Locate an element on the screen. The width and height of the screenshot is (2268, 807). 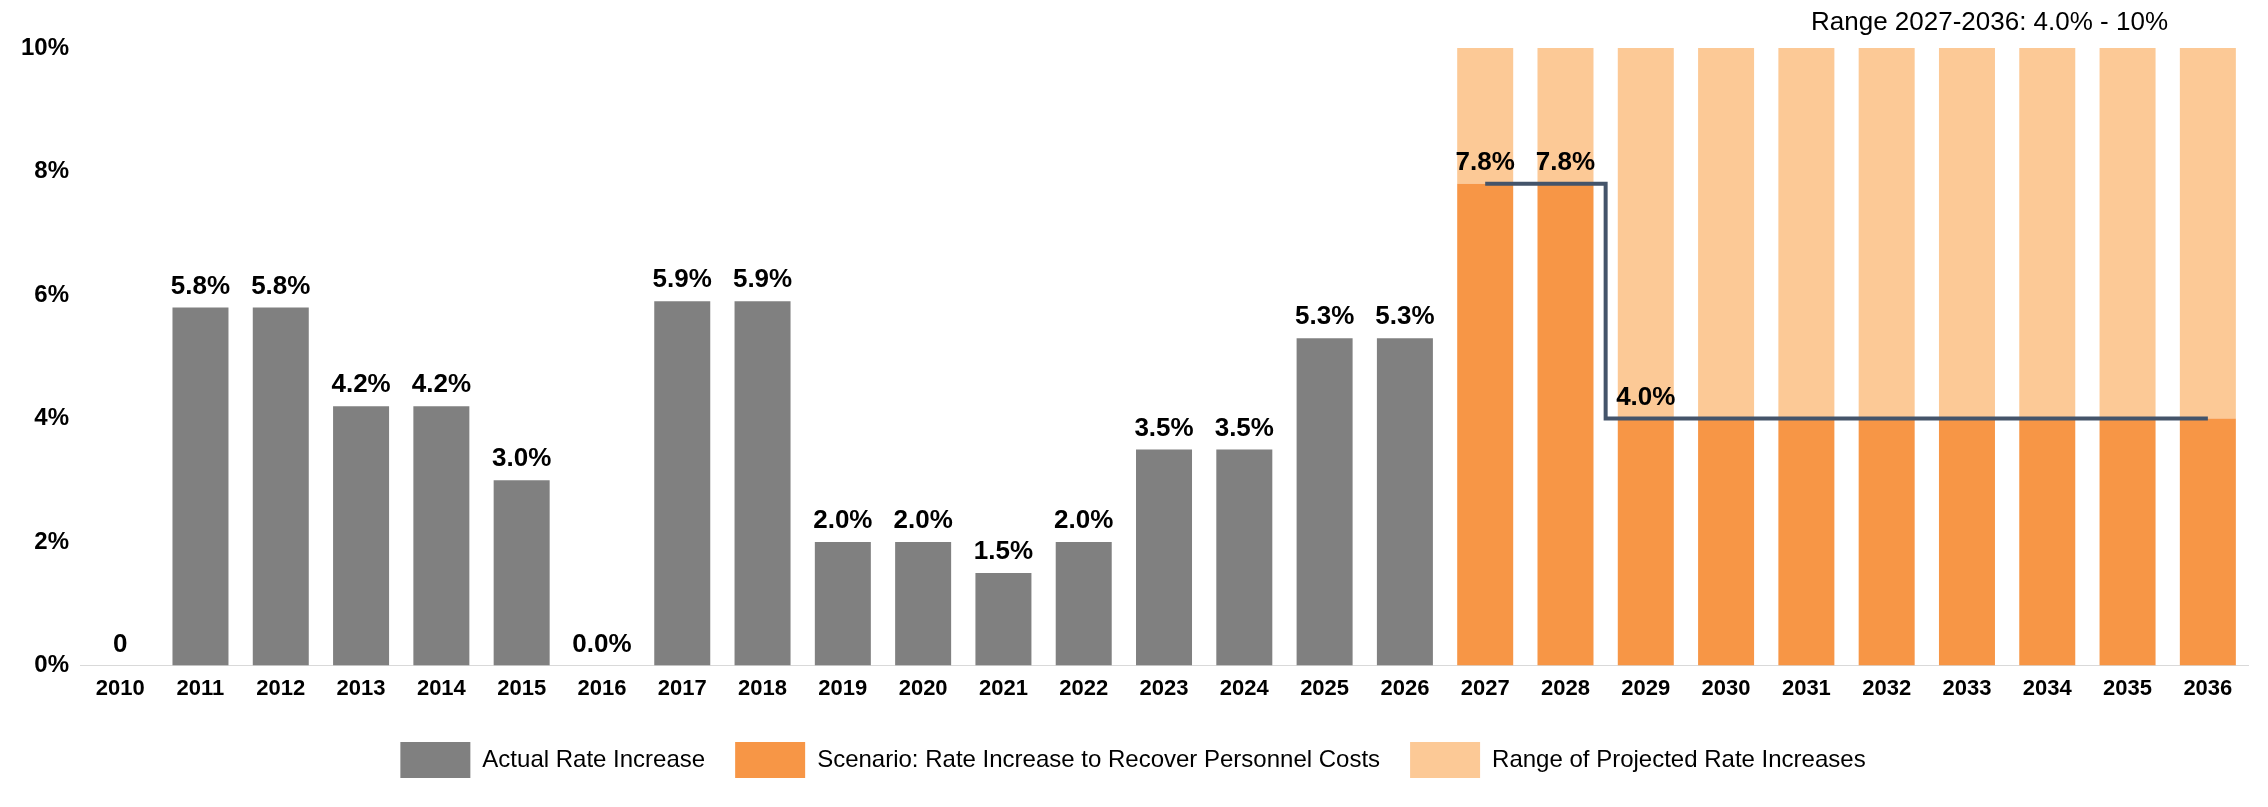
x-tick-label: 2016 is located at coordinates (602, 687).